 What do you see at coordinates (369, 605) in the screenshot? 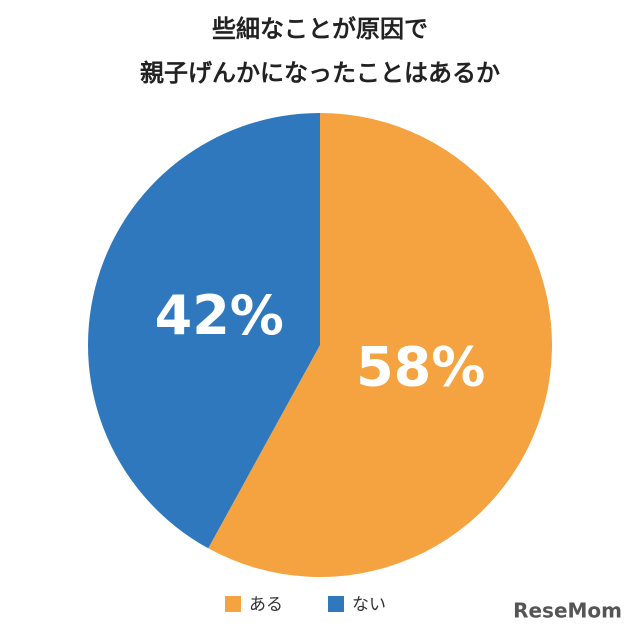
I see `legend-label: ない` at bounding box center [369, 605].